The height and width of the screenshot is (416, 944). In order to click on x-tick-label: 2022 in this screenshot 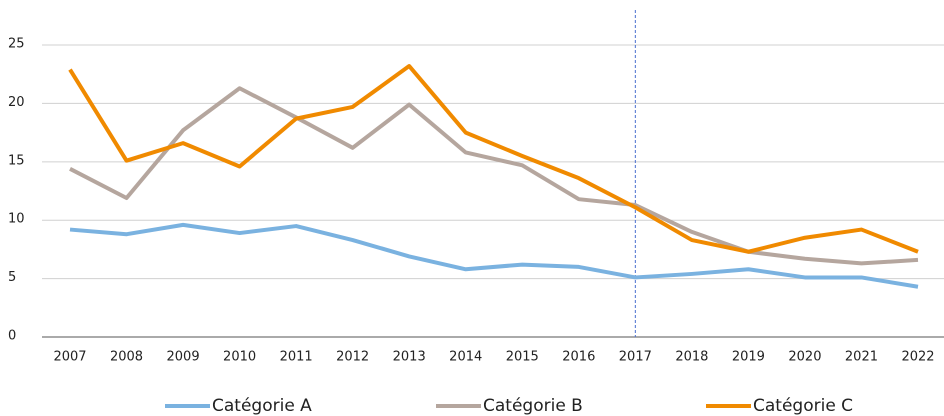, I will do `click(917, 357)`.